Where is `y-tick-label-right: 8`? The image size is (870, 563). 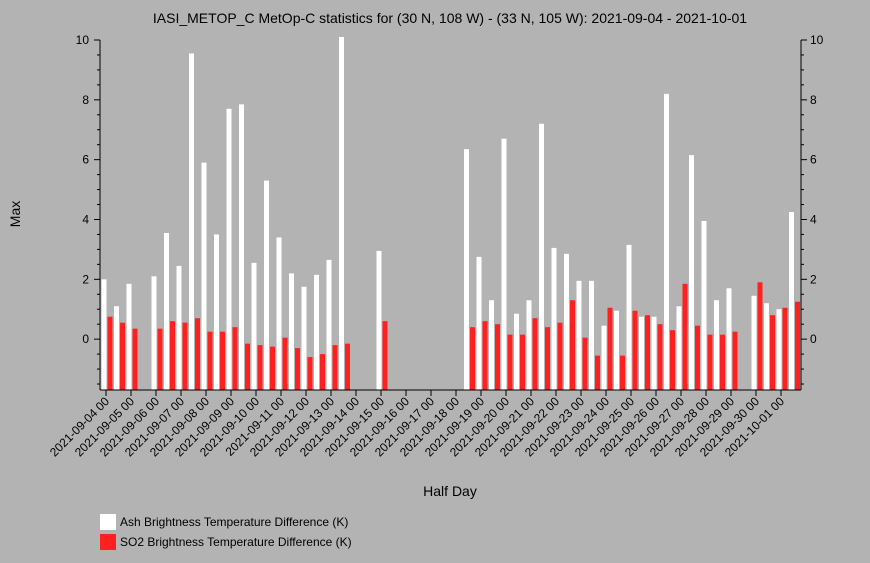 y-tick-label-right: 8 is located at coordinates (813, 100).